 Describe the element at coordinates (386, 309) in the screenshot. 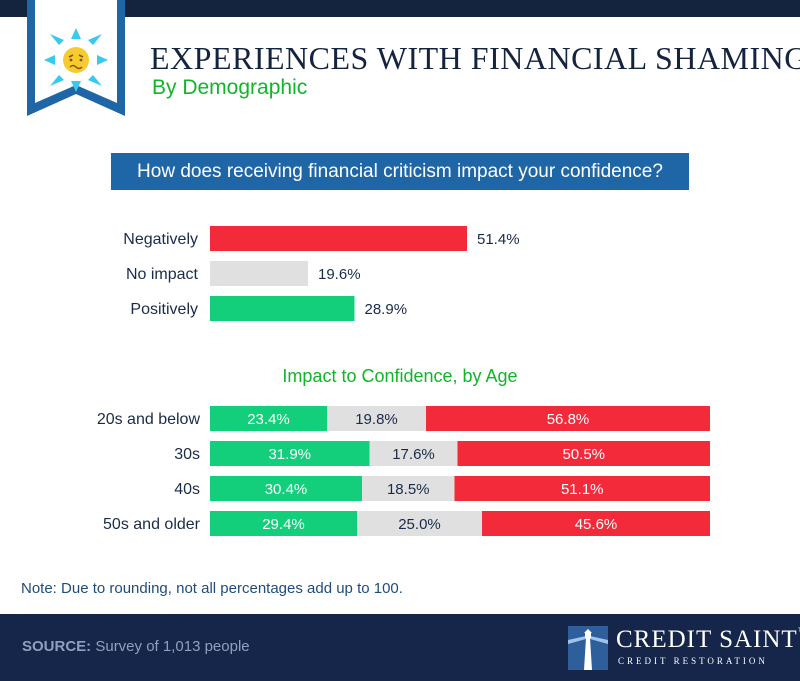

I see `bar-value-label: 28.9%` at that location.